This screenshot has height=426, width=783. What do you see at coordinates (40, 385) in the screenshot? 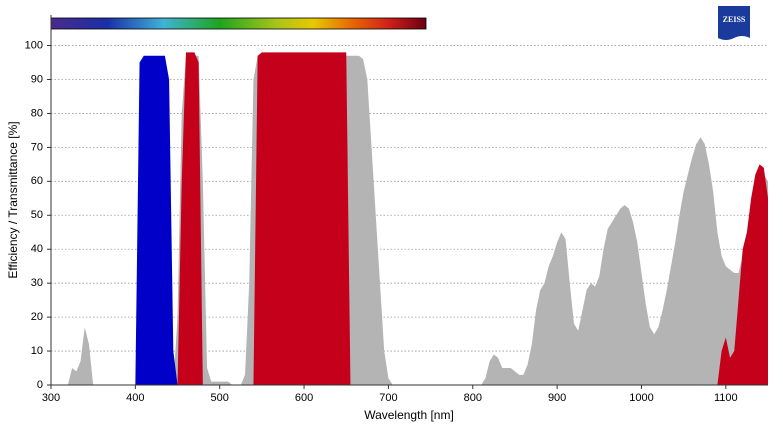
I see `y-tick-label: 0` at bounding box center [40, 385].